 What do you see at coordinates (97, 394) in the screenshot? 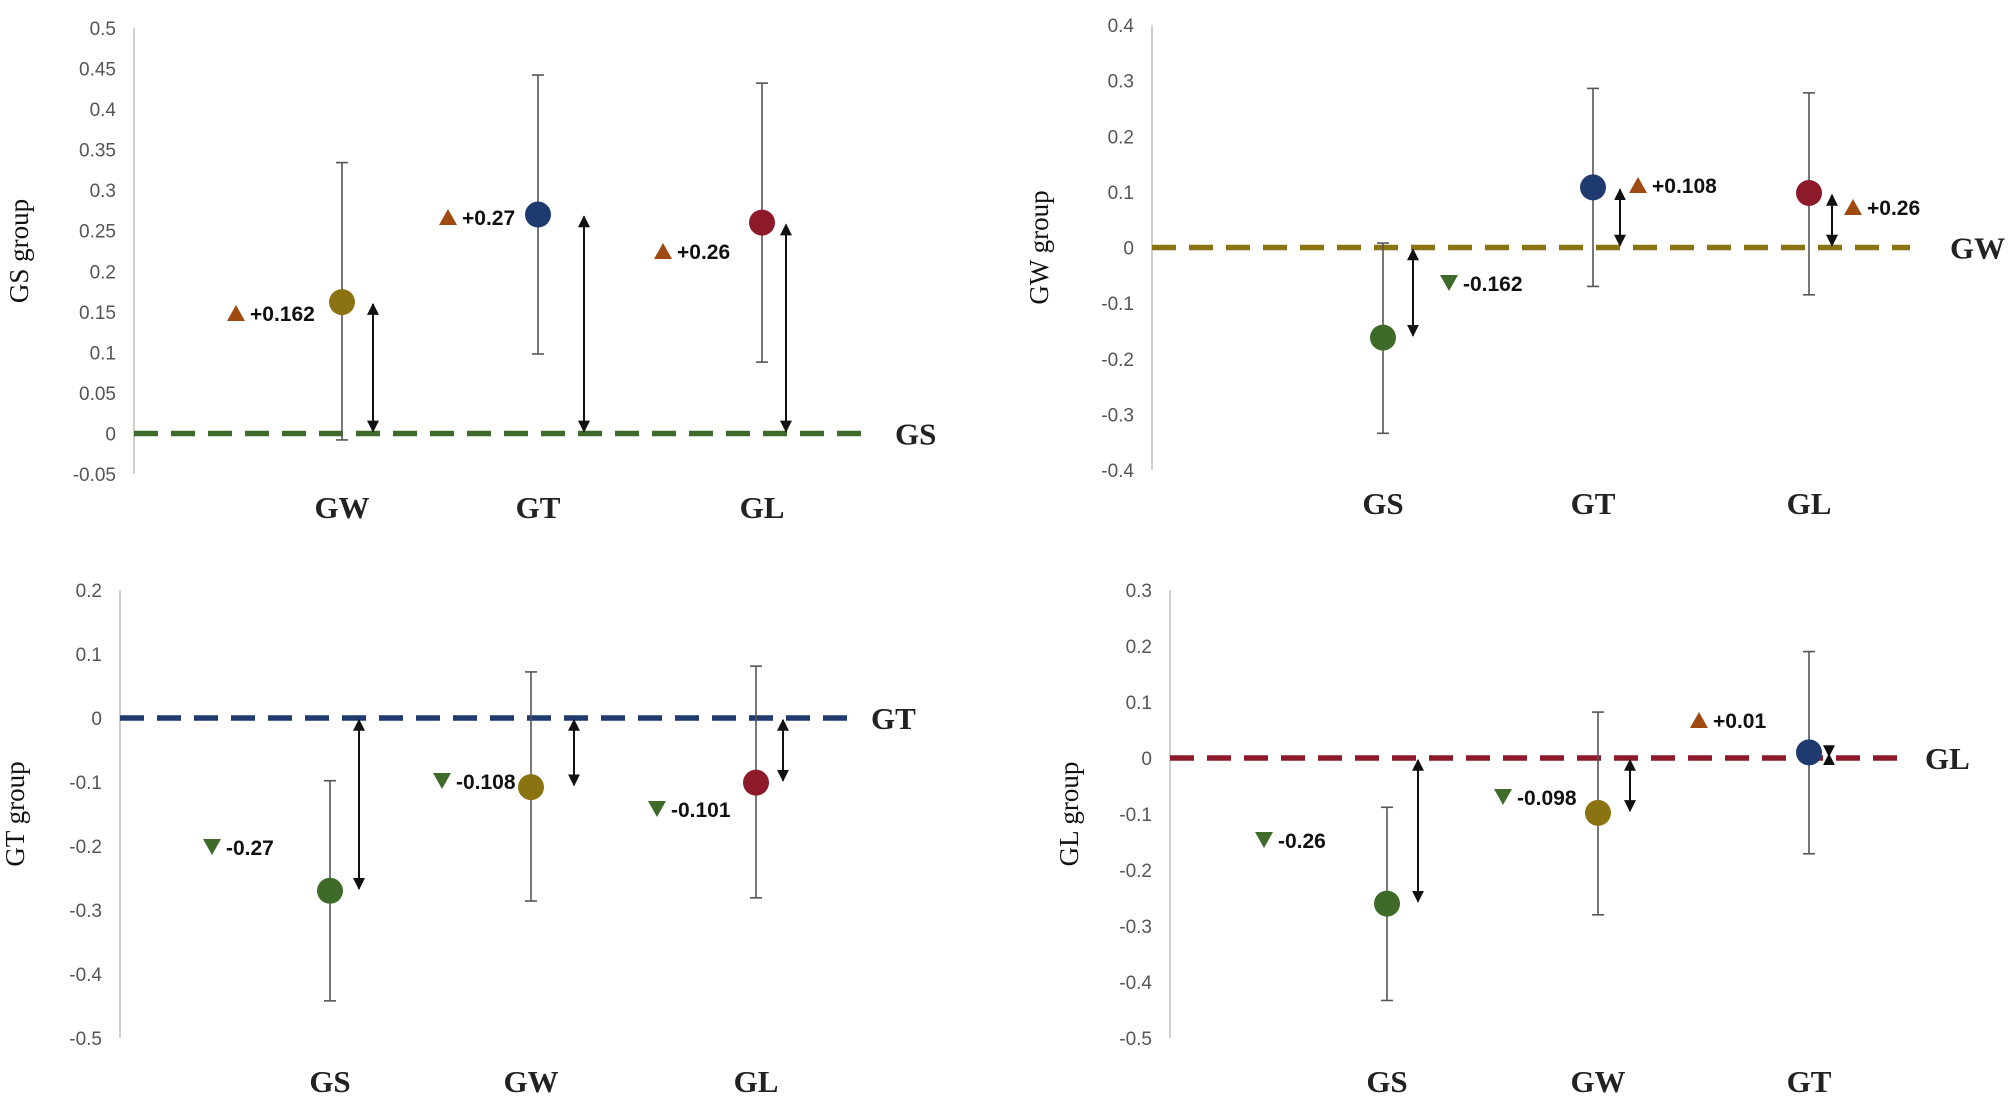
I see `y-tick-label: 0.05` at bounding box center [97, 394].